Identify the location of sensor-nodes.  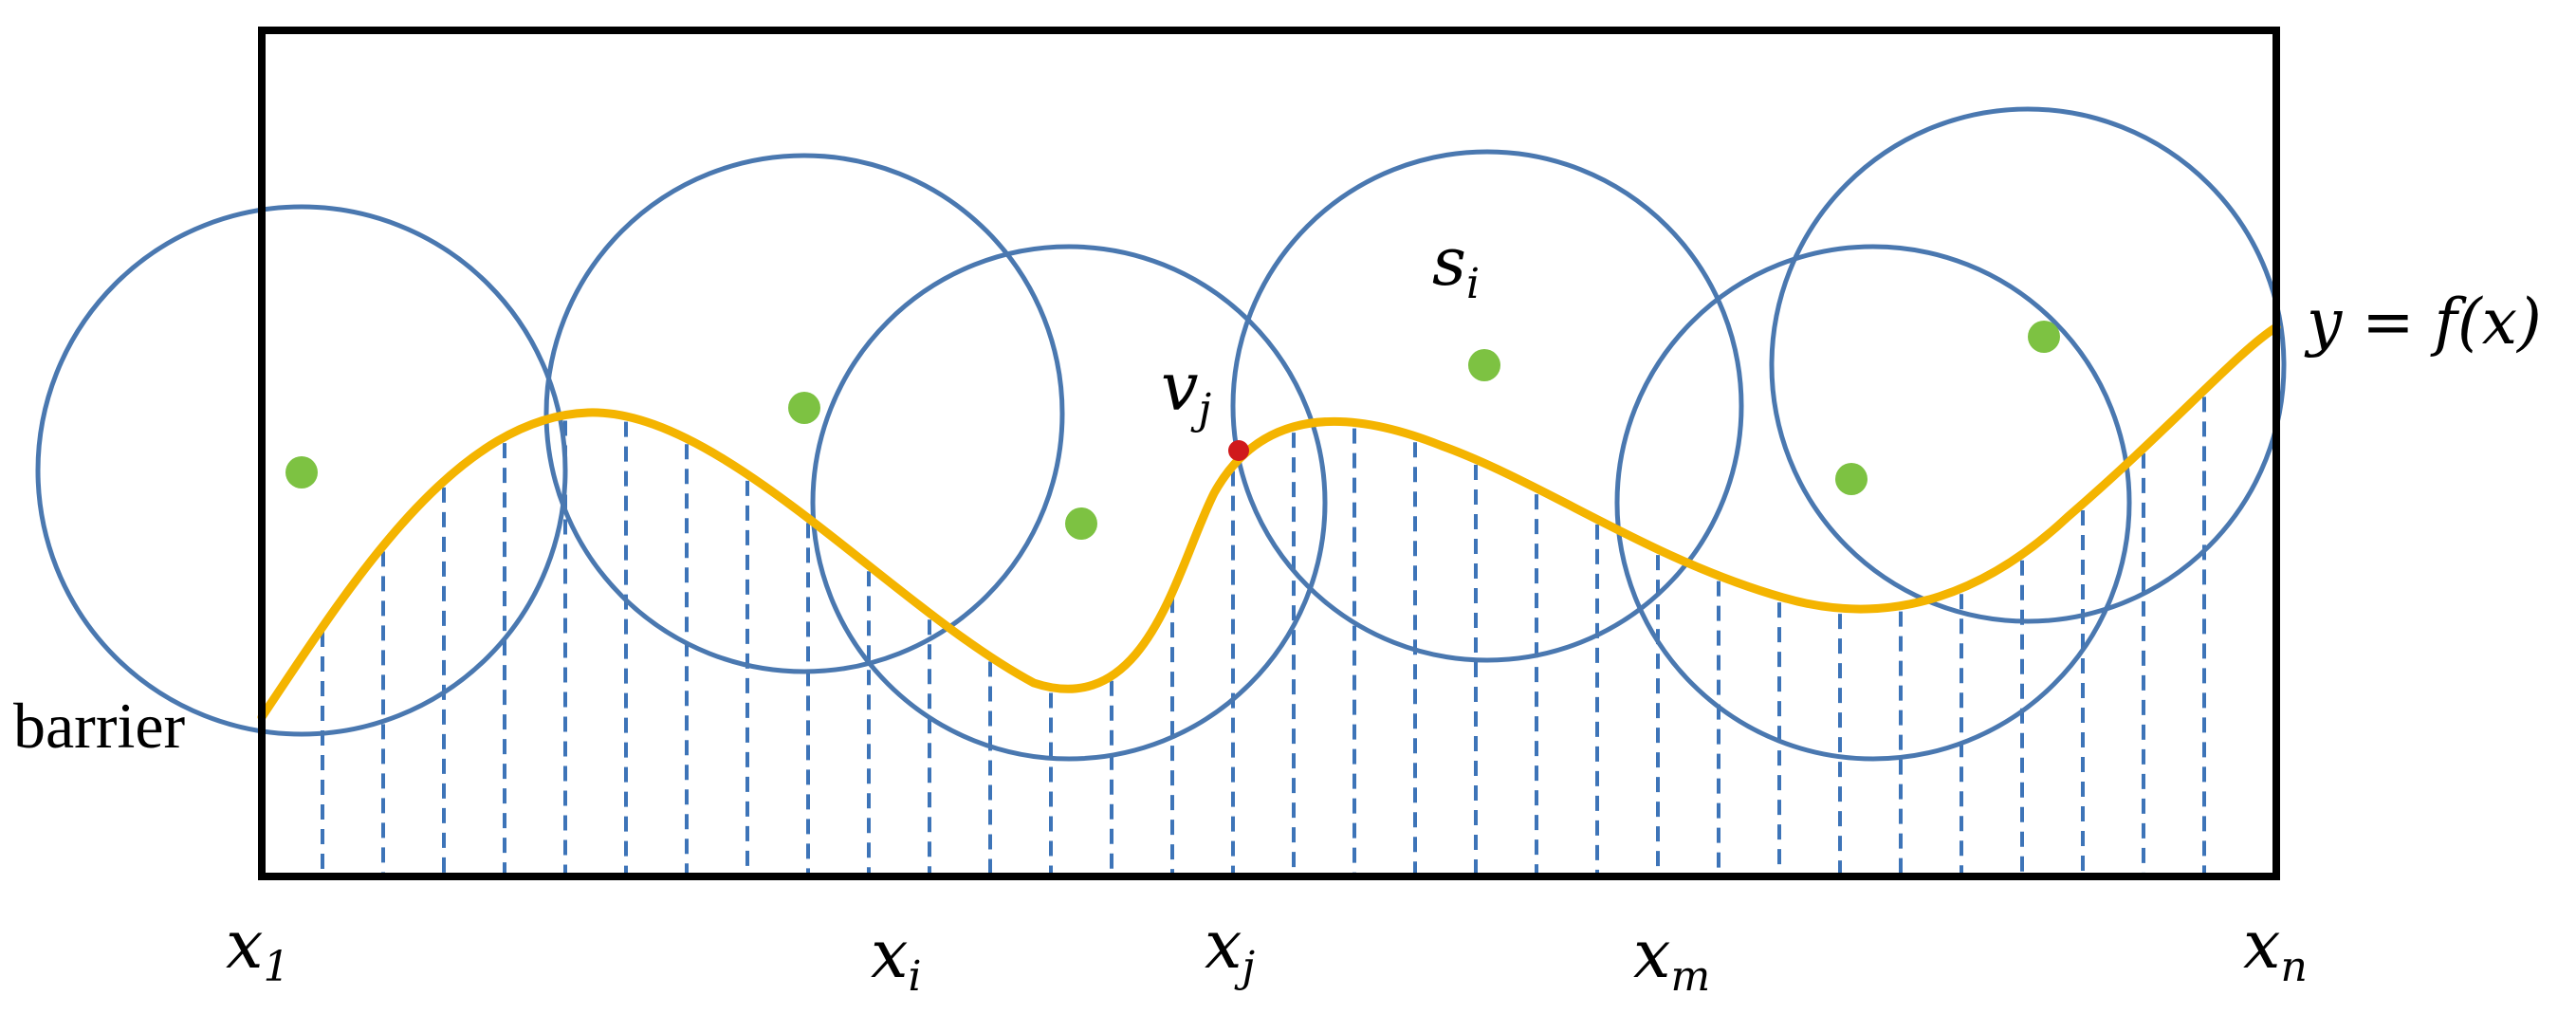
(1172, 430).